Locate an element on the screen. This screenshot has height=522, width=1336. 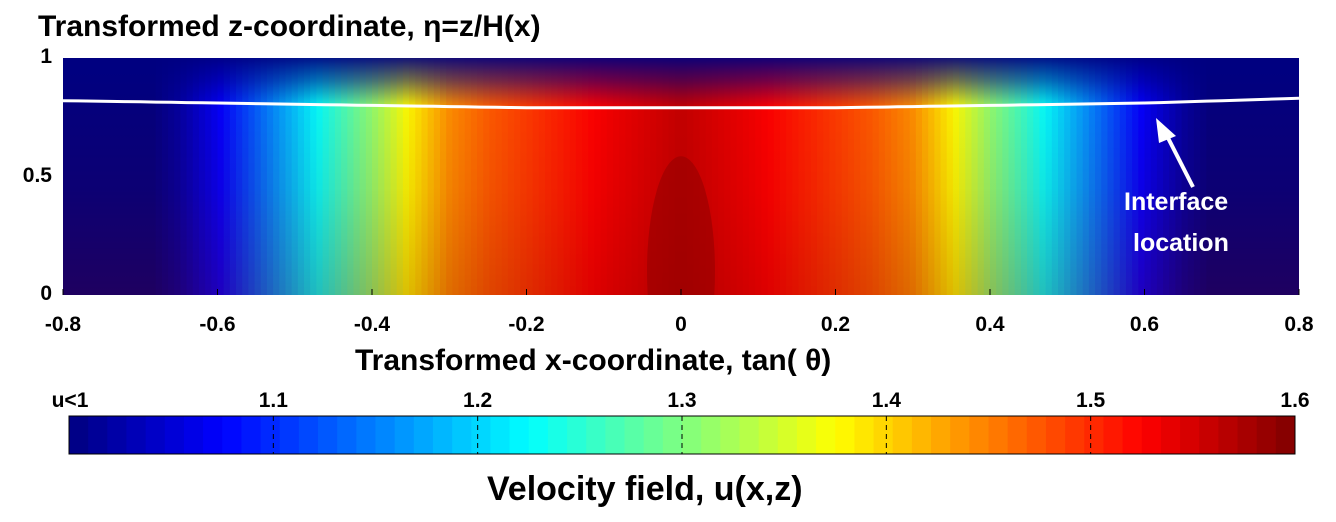
x-tick-label: 0 is located at coordinates (681, 324).